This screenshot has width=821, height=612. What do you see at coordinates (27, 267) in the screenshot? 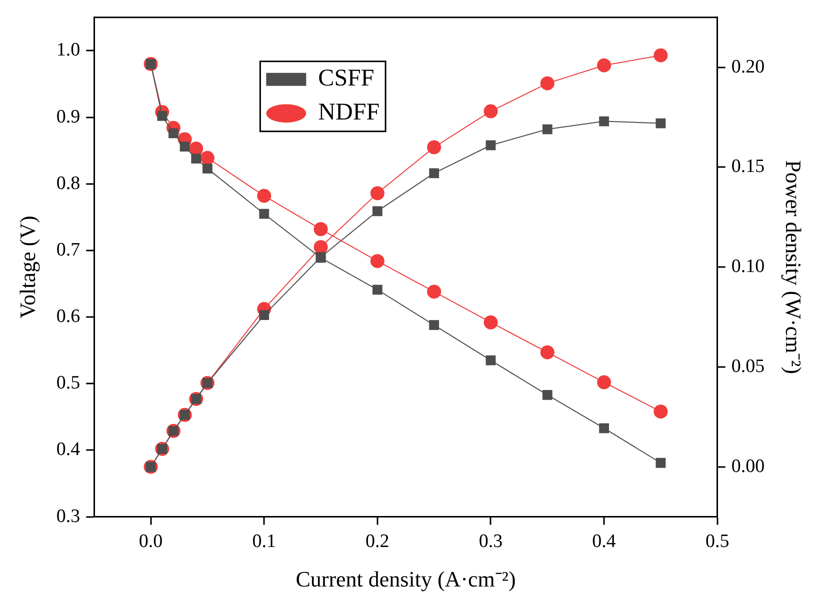
I see `y-axis-title: Voltage (V)` at bounding box center [27, 267].